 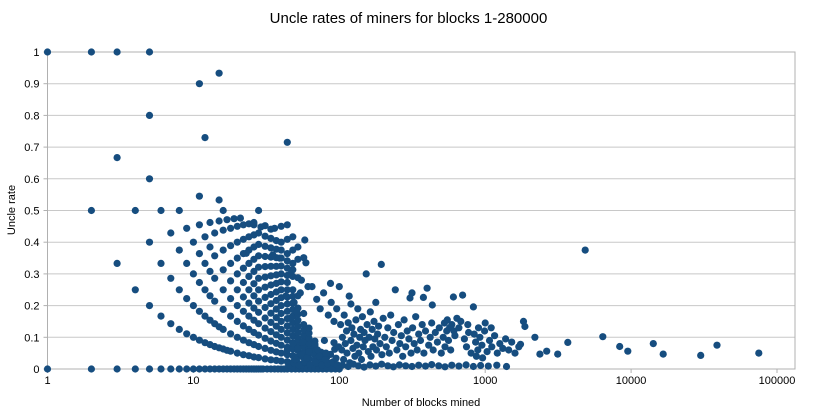 I want to click on x-tick-label: 10000, so click(x=631, y=381).